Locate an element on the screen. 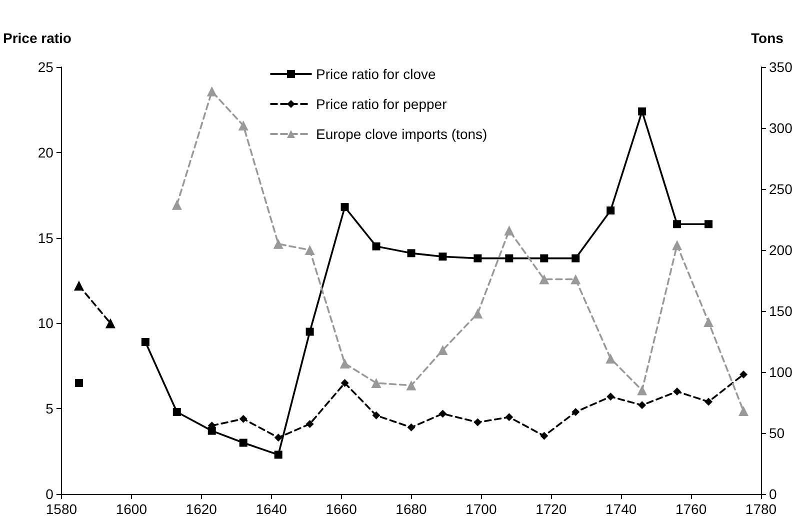 The image size is (809, 523). y2-tick-label: 250 is located at coordinates (781, 189).